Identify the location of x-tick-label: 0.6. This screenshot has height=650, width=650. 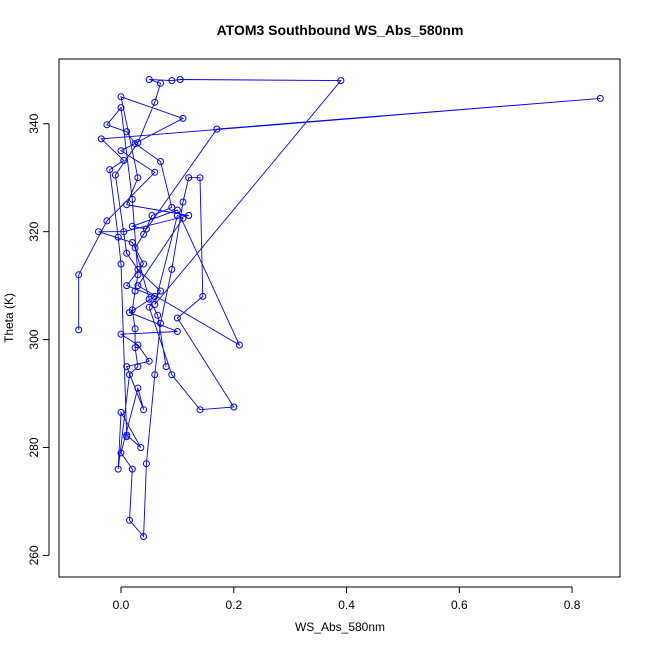
(459, 605).